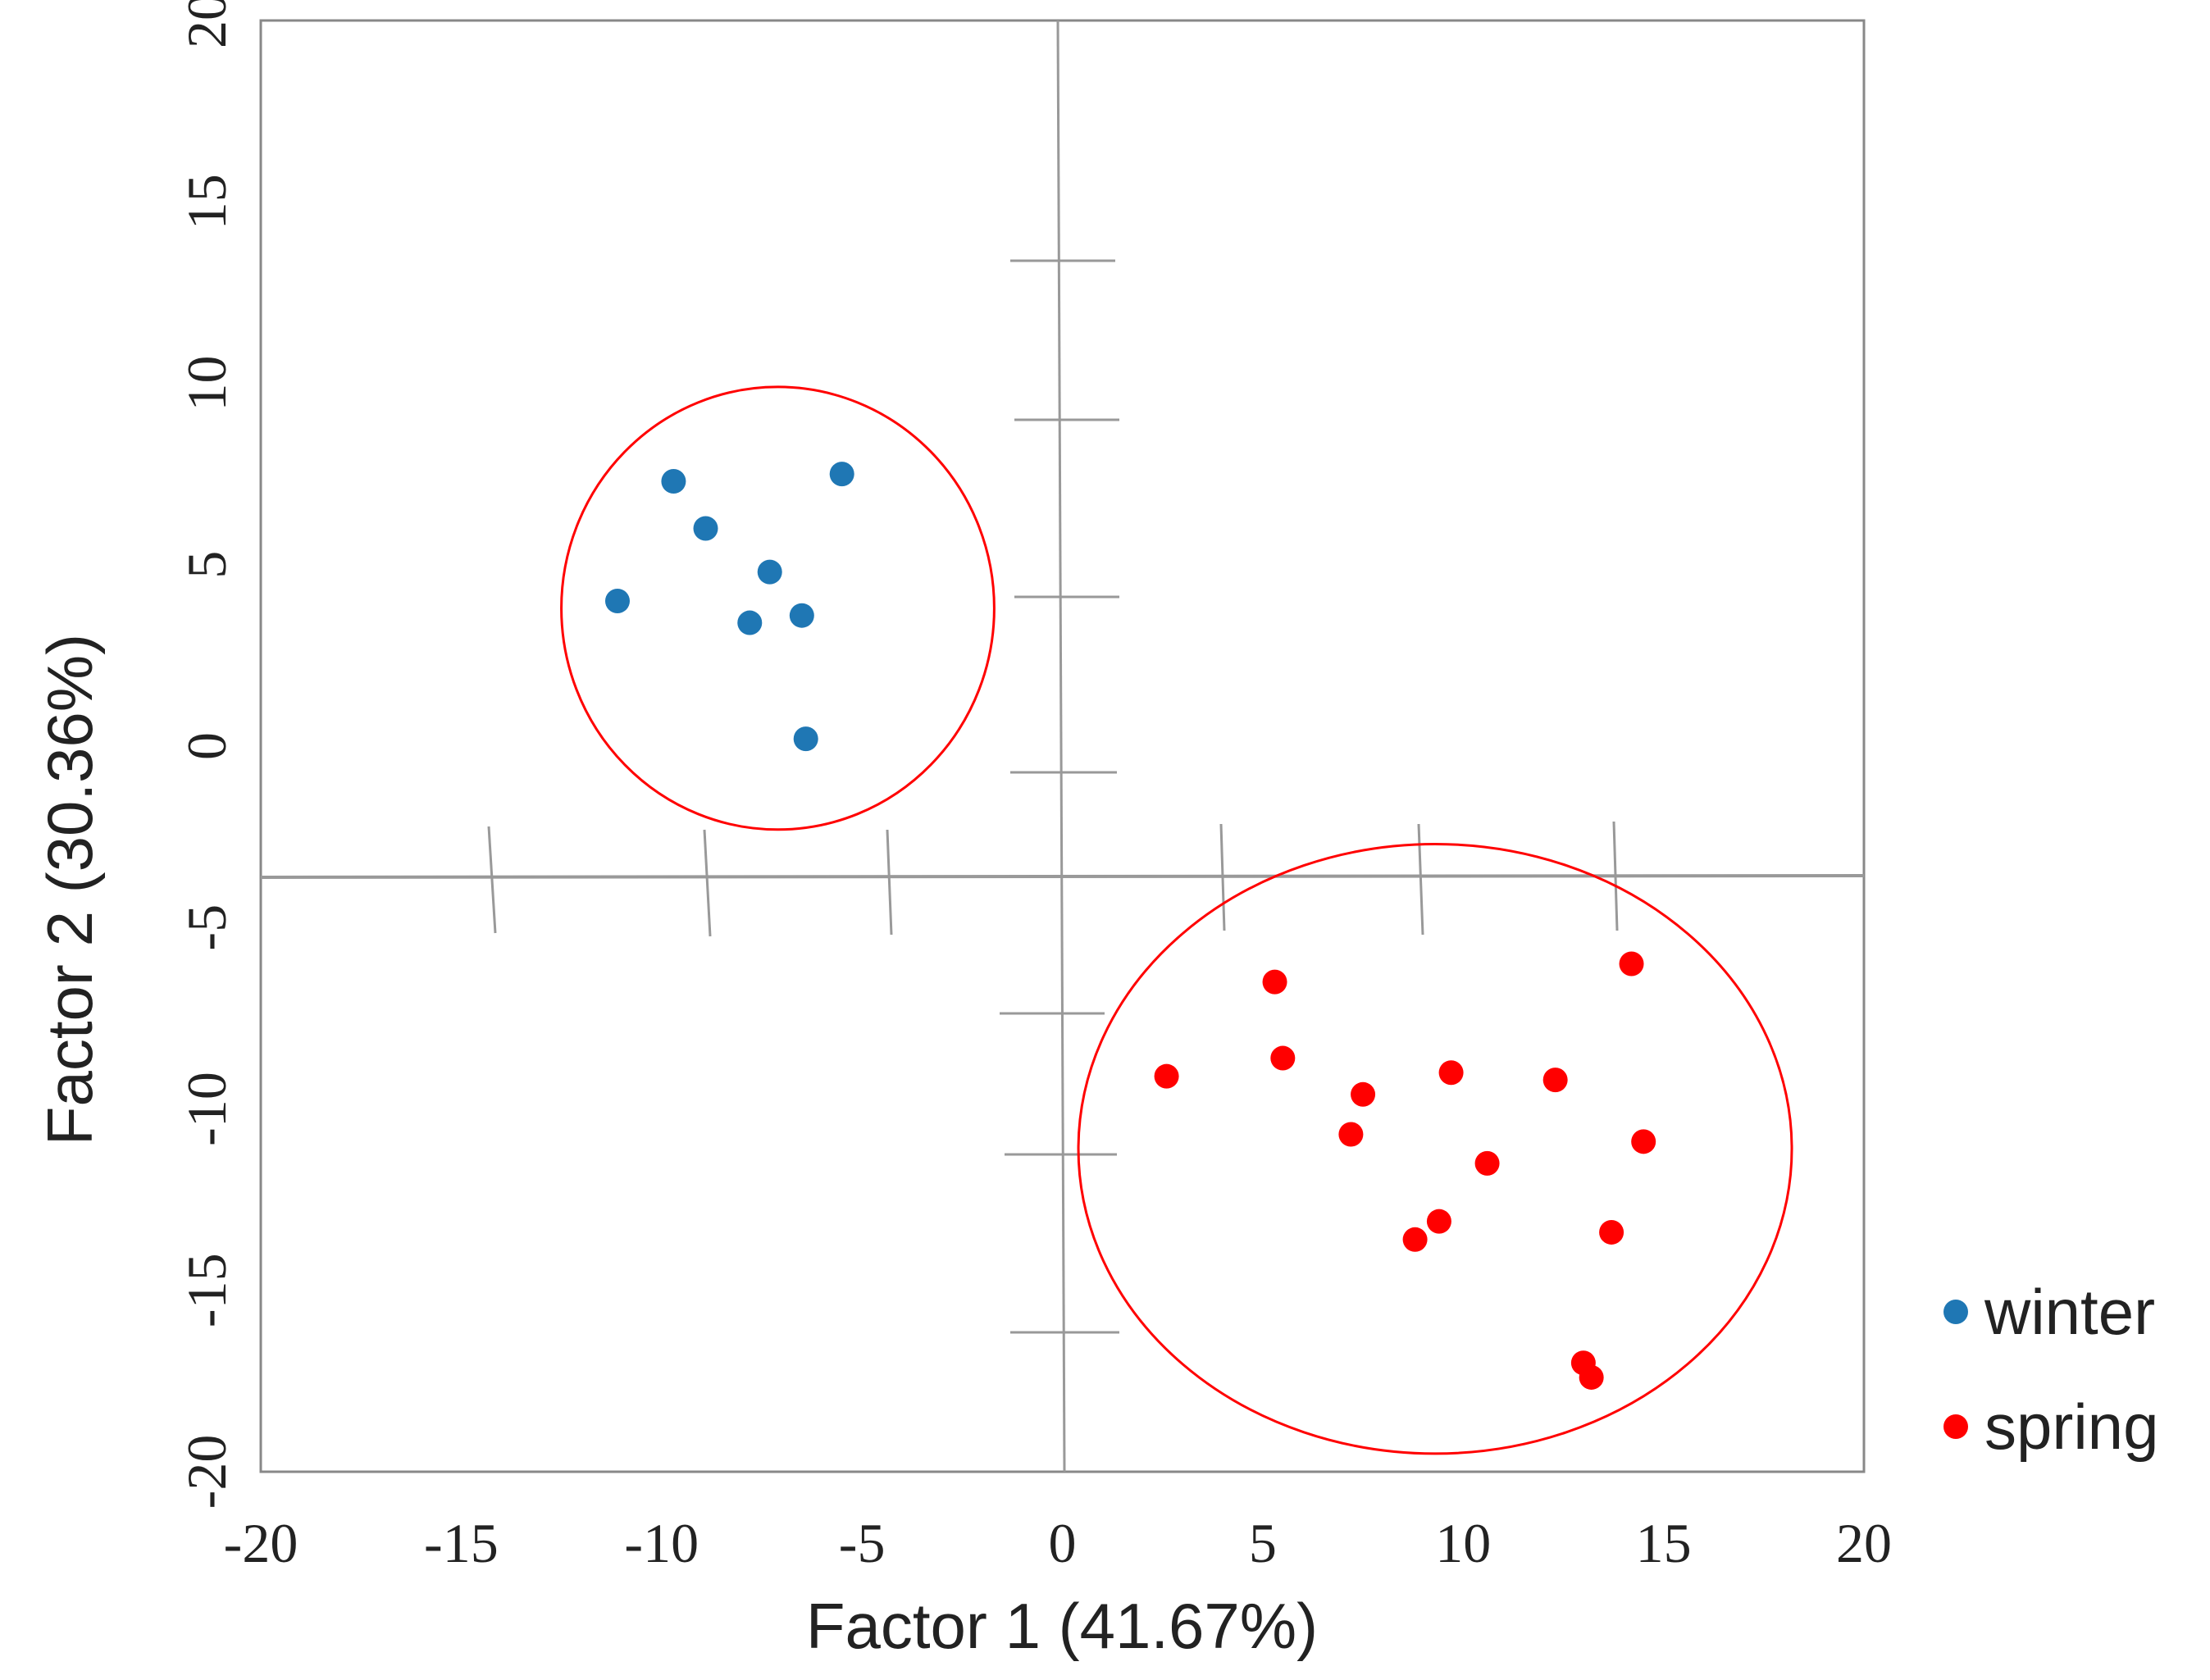 The width and height of the screenshot is (2210, 1680). Describe the element at coordinates (778, 608) in the screenshot. I see `ellipse-winter` at that location.